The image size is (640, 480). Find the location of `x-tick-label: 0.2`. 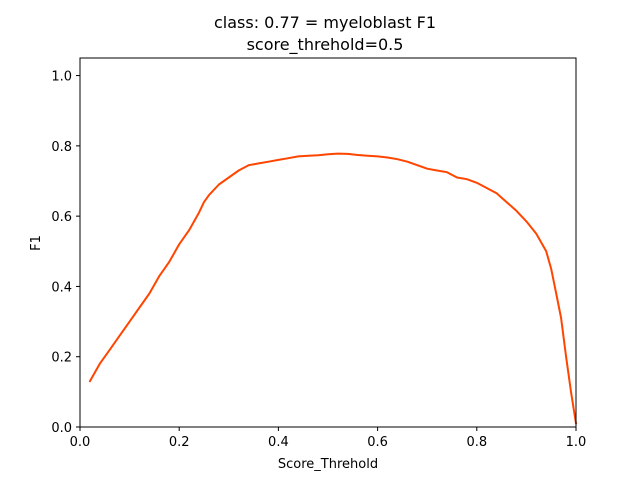

x-tick-label: 0.2 is located at coordinates (179, 442).